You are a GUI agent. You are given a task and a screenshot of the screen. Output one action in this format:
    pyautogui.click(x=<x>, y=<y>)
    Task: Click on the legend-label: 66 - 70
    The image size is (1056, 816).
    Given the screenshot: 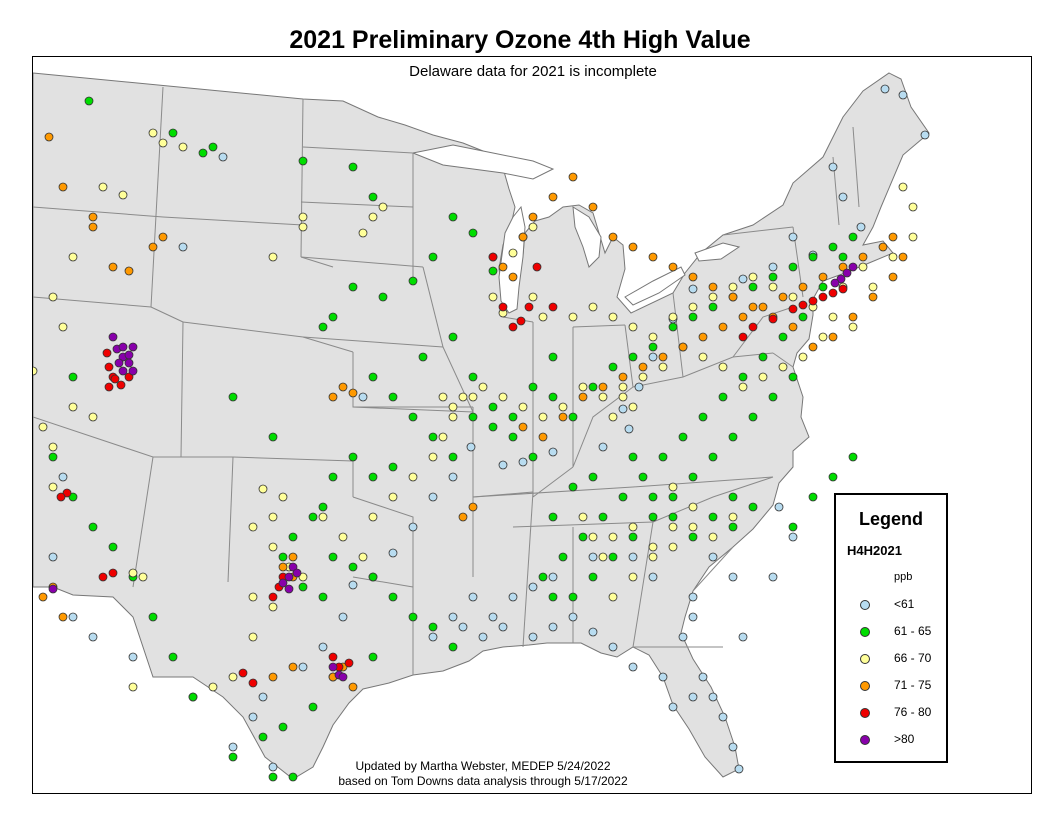 What is the action you would take?
    pyautogui.click(x=913, y=658)
    